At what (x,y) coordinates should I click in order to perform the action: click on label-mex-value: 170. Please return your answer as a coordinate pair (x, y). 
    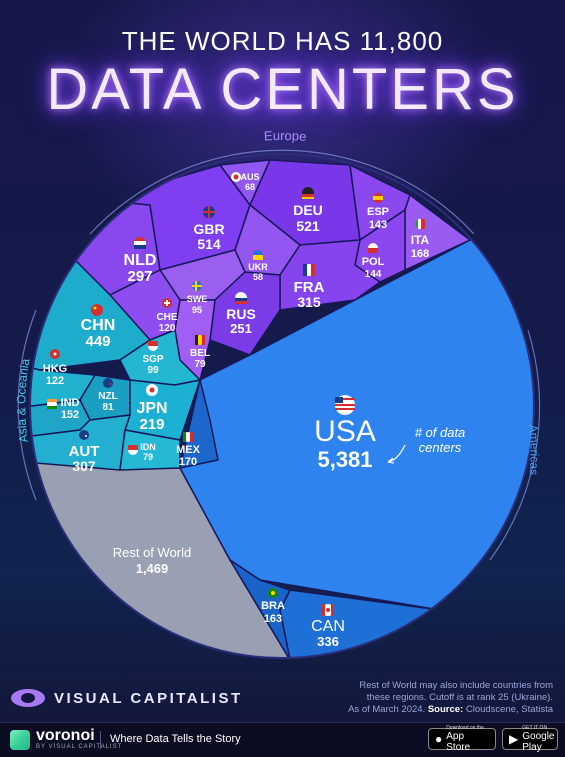
    Looking at the image, I should click on (188, 462).